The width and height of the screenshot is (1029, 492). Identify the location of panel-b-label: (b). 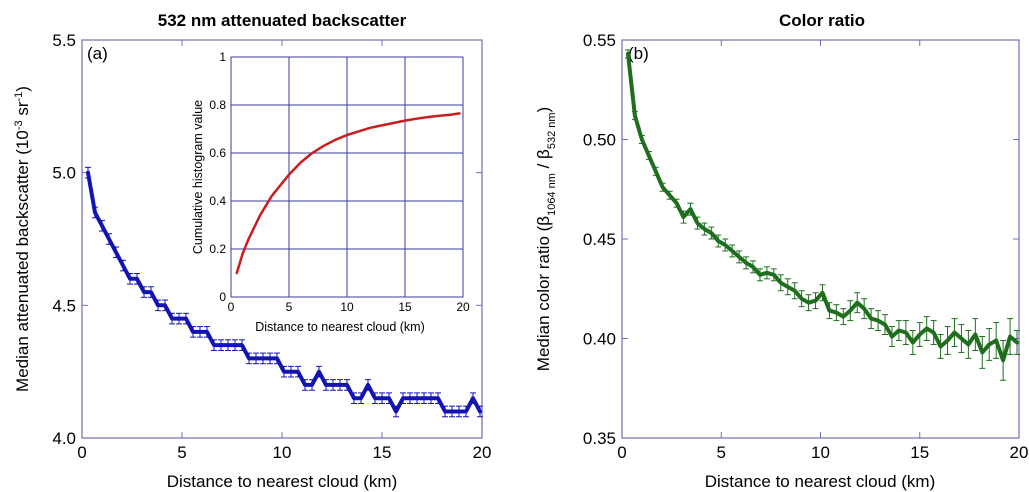
(638, 53).